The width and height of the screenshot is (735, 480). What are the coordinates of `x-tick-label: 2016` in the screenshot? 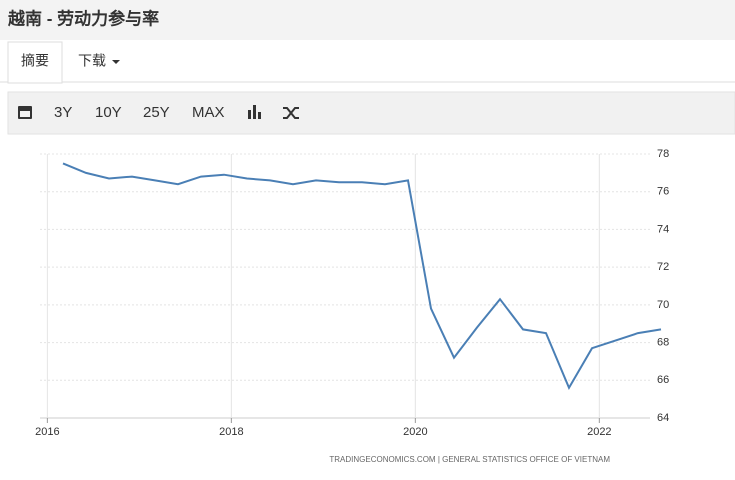 It's located at (47, 432).